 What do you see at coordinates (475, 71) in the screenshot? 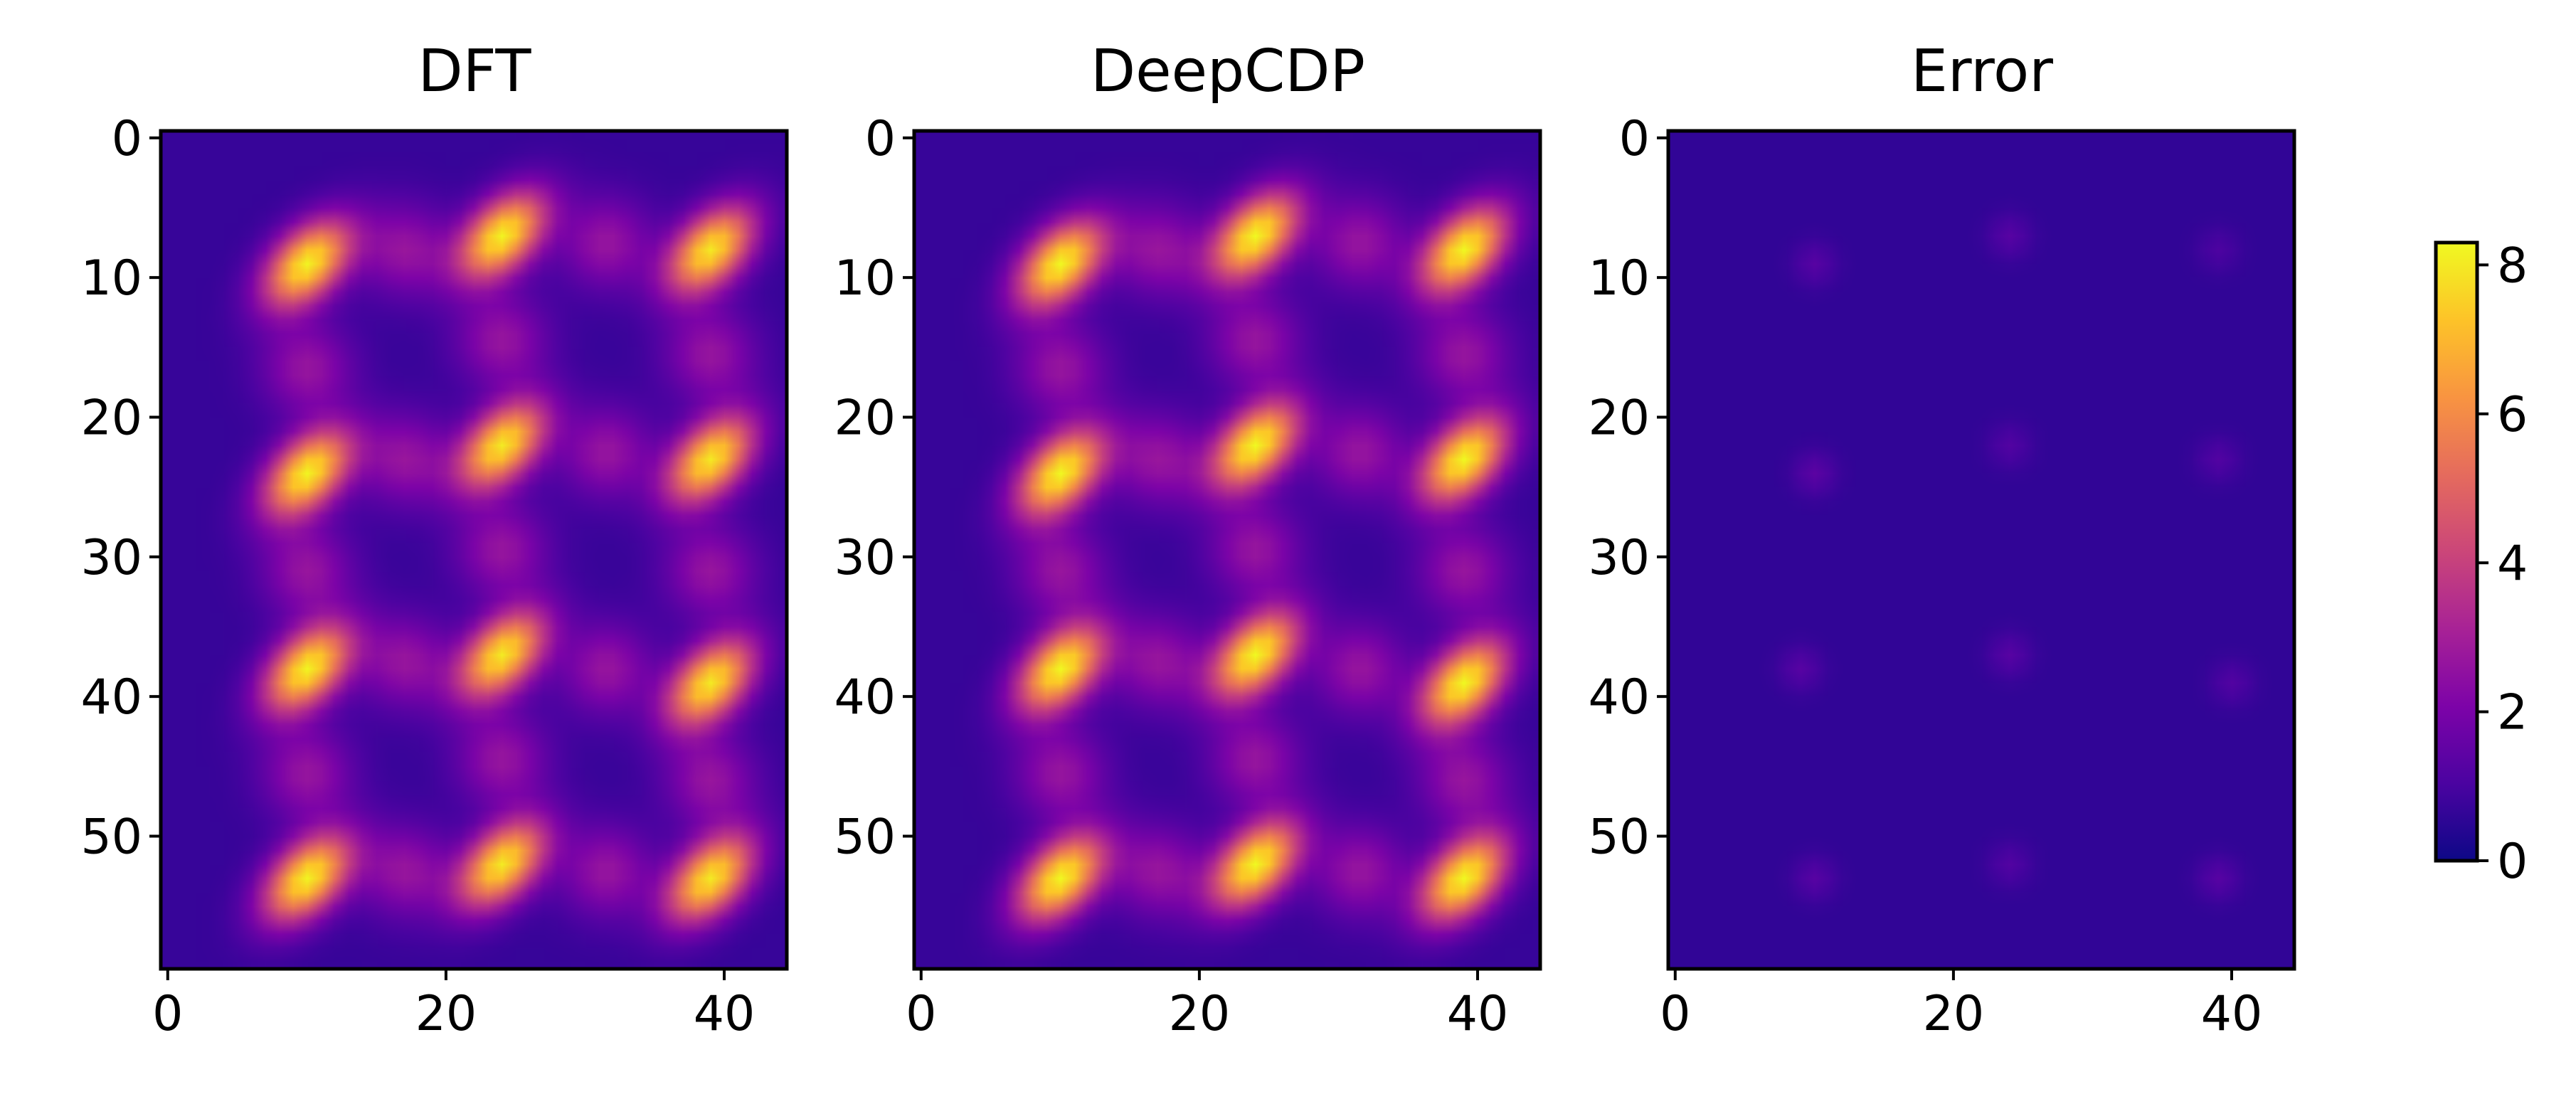
I see `panel-title-dft: DFT` at bounding box center [475, 71].